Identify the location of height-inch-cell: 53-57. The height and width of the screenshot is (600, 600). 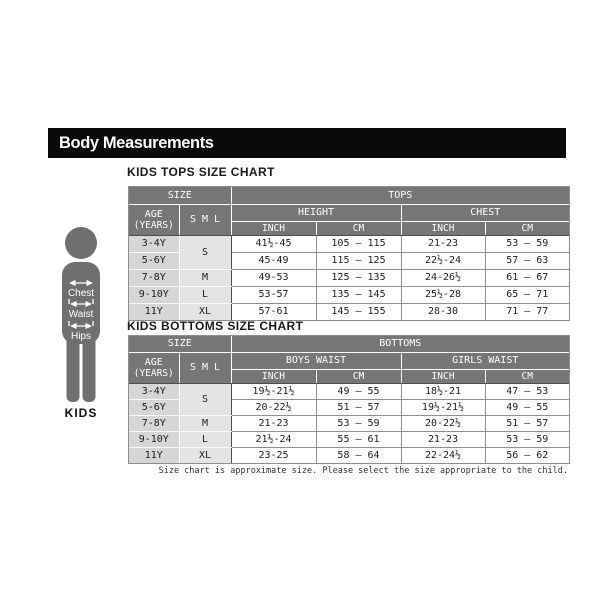
(273, 294).